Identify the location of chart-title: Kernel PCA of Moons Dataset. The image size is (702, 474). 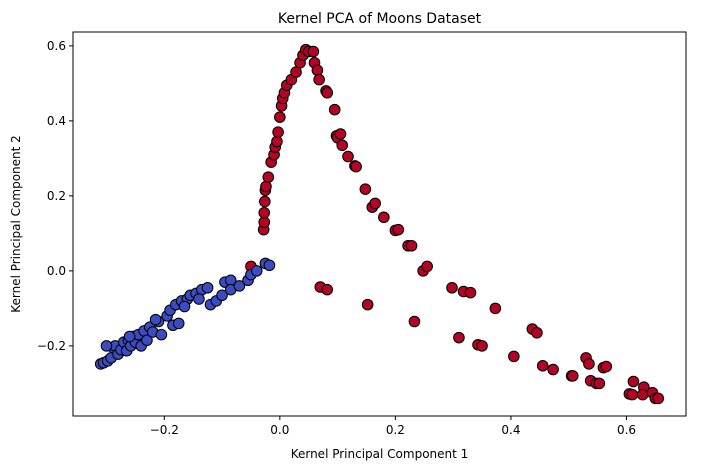
(380, 19).